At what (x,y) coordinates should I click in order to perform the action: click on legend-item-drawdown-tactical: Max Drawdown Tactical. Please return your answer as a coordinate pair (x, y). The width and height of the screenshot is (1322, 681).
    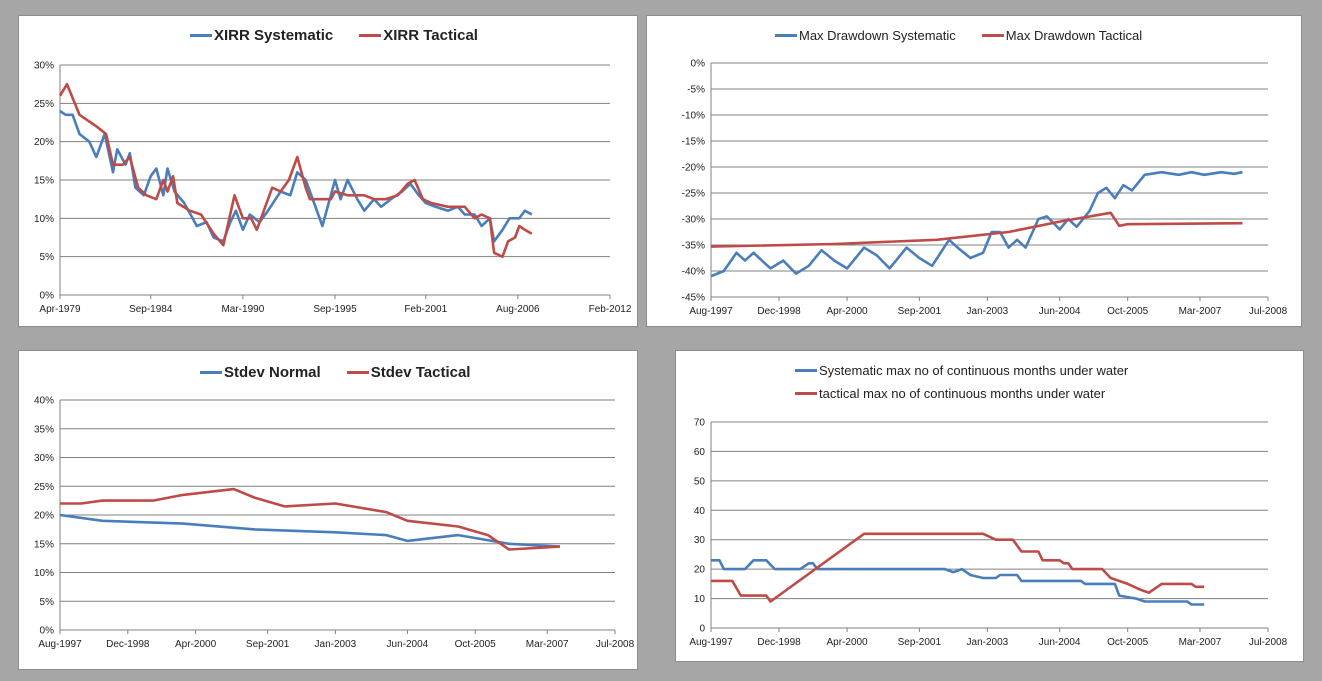
    Looking at the image, I should click on (1062, 35).